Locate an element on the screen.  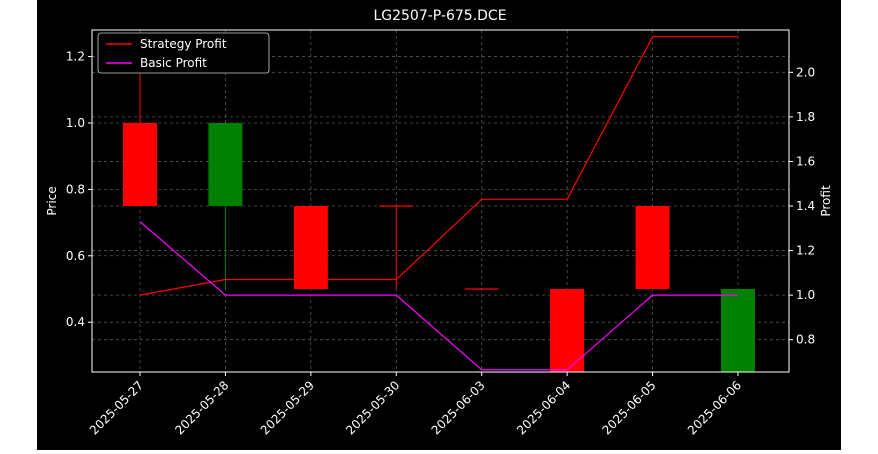
y-tick-left-label: 1.0 is located at coordinates (75, 123).